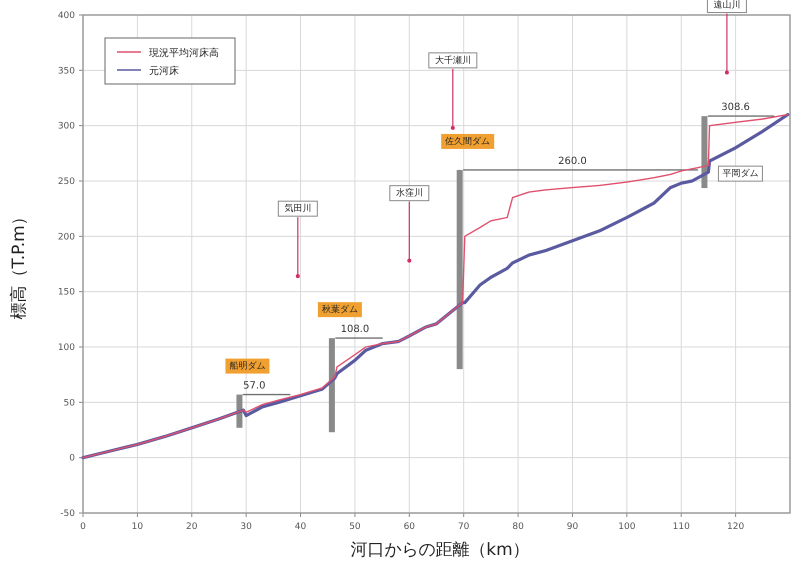 The width and height of the screenshot is (799, 567). Describe the element at coordinates (735, 527) in the screenshot. I see `x-tick-label: 120` at that location.